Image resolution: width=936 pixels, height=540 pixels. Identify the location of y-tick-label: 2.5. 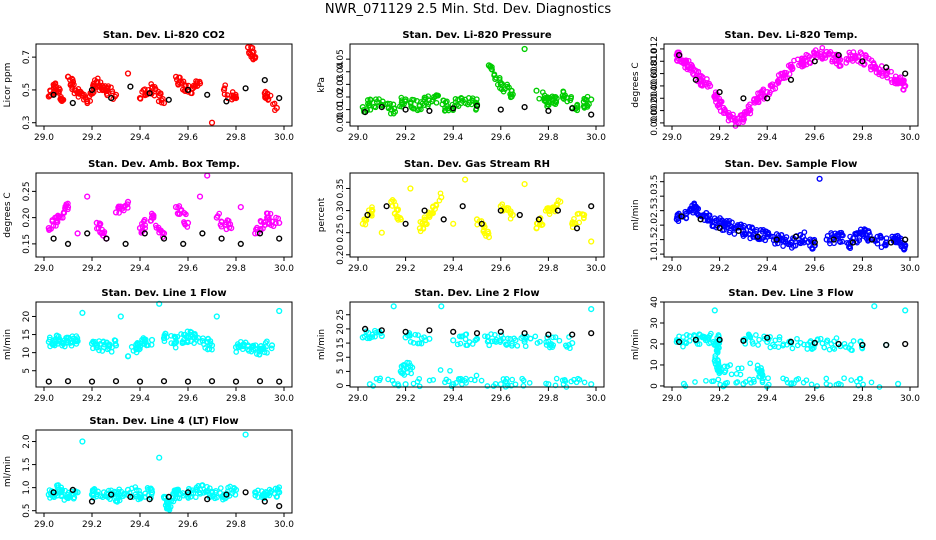
(655, 210).